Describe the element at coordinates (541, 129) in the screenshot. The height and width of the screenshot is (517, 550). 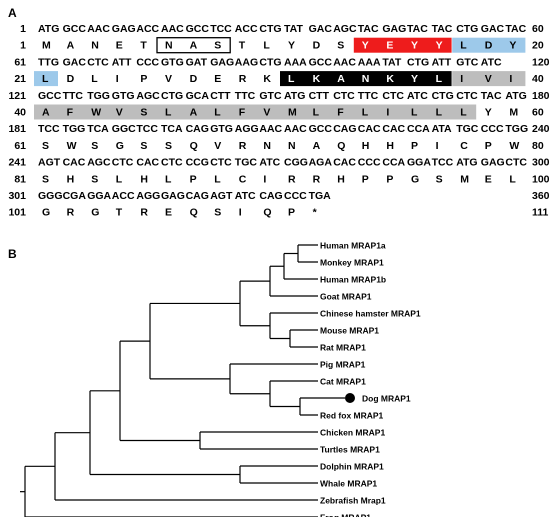
I see `row-end-number: 240` at that location.